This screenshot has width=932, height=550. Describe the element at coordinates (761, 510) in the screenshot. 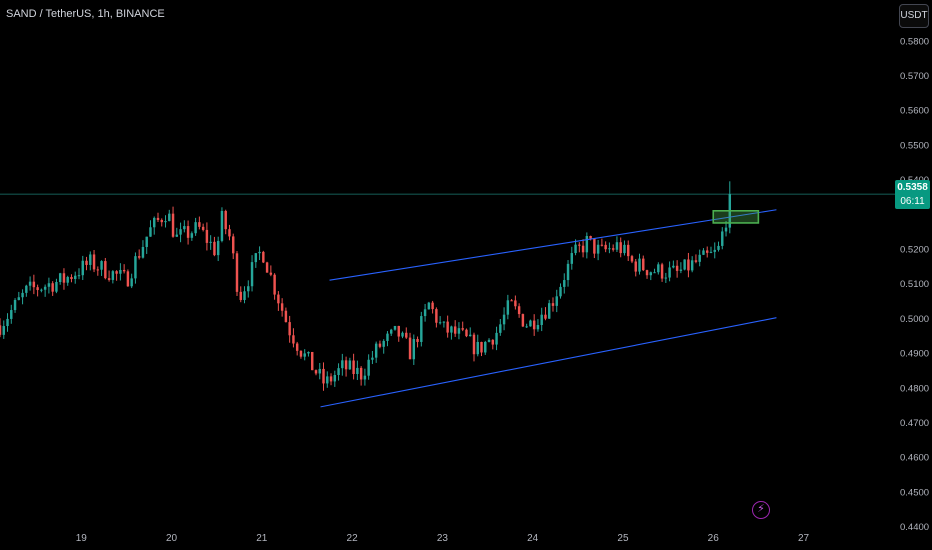

I see `lightning-icon: ⚡` at that location.